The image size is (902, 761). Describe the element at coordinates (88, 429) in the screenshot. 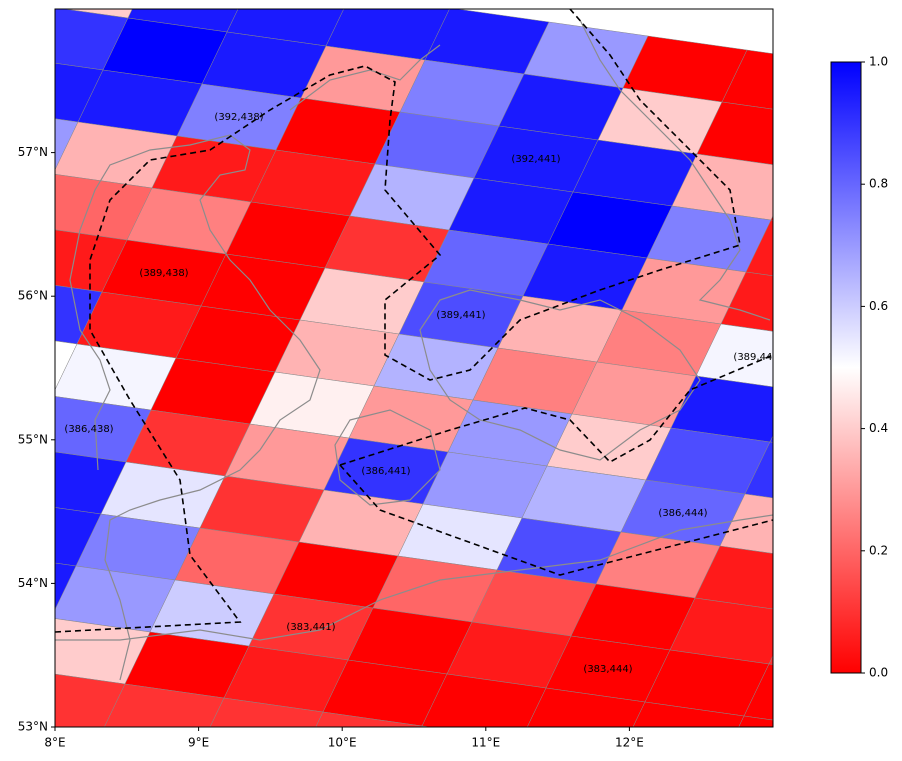

I see `cell-label: (386,438)` at that location.